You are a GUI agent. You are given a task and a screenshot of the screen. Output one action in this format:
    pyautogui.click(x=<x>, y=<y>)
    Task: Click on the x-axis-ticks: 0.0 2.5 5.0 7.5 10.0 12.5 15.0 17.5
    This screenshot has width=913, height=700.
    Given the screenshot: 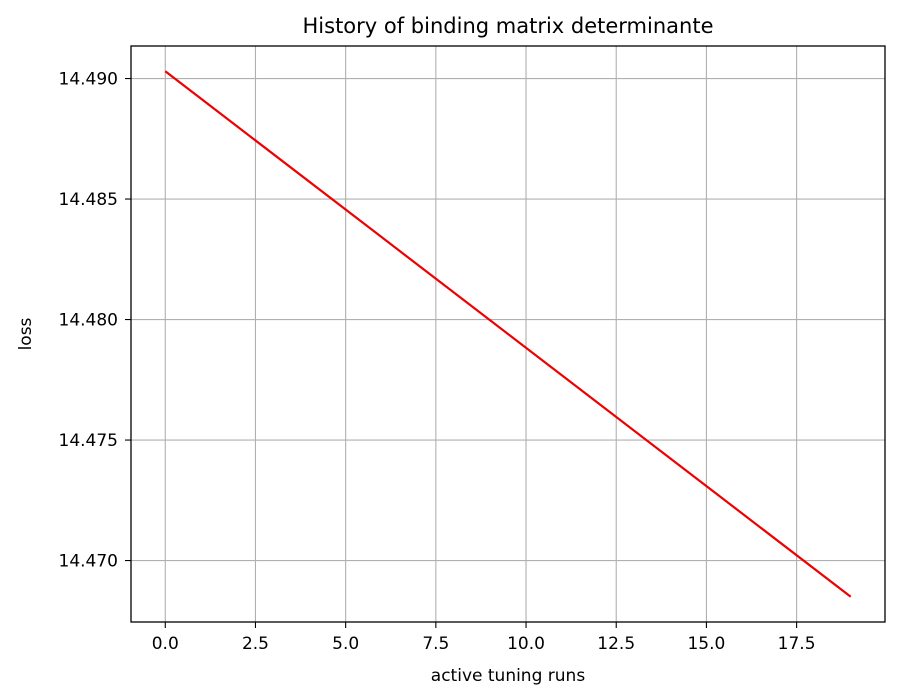 What is the action you would take?
    pyautogui.click(x=484, y=638)
    